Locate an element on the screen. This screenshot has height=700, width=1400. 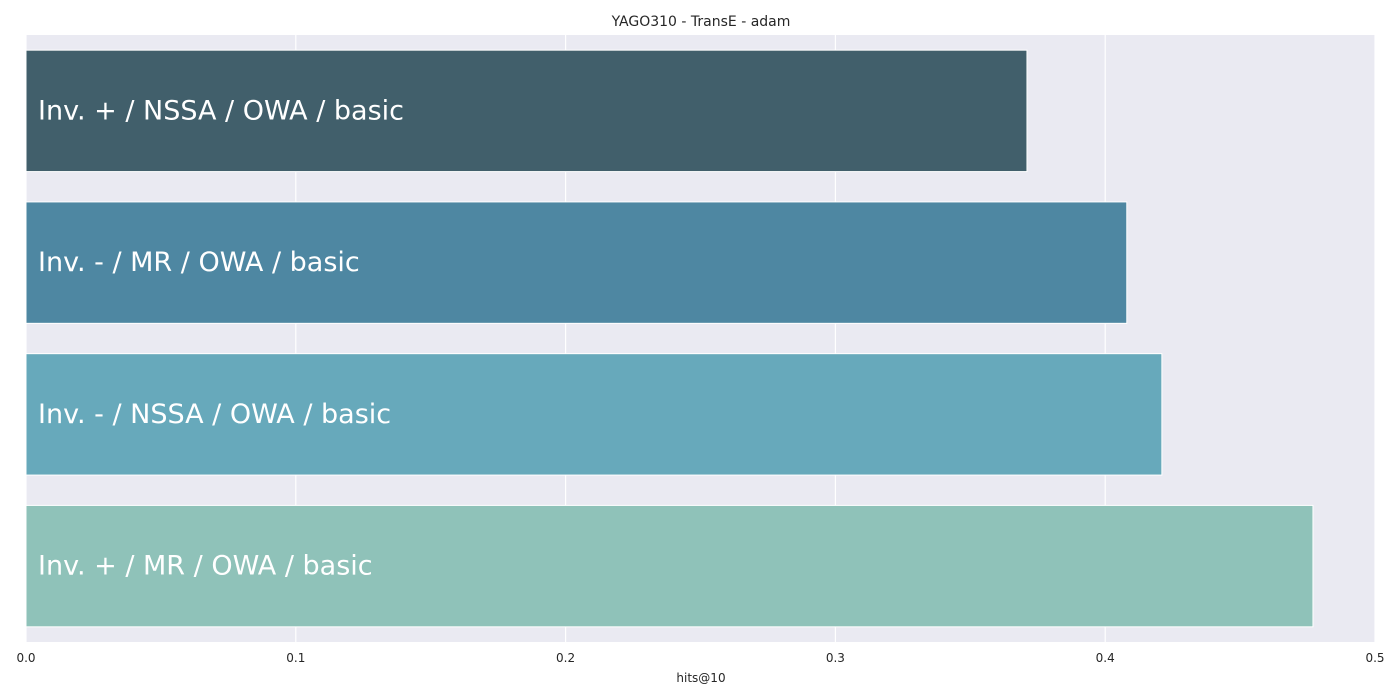
bar-label: Inv. + / MR / OWA / basic is located at coordinates (205, 566).